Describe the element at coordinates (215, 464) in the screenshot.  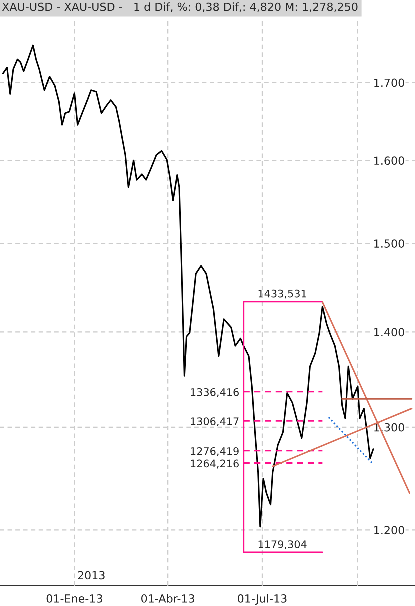
I see `annotation: 1264,216` at that location.